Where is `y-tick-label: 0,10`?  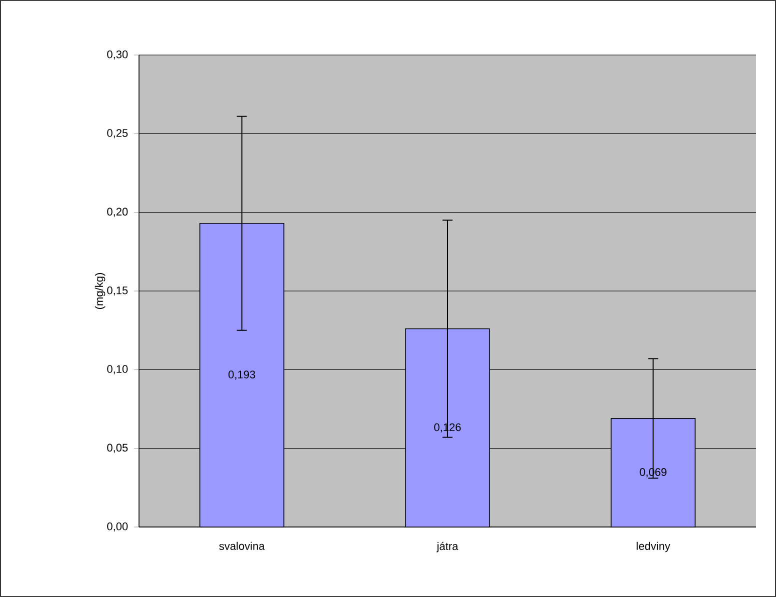
y-tick-label: 0,10 is located at coordinates (117, 369).